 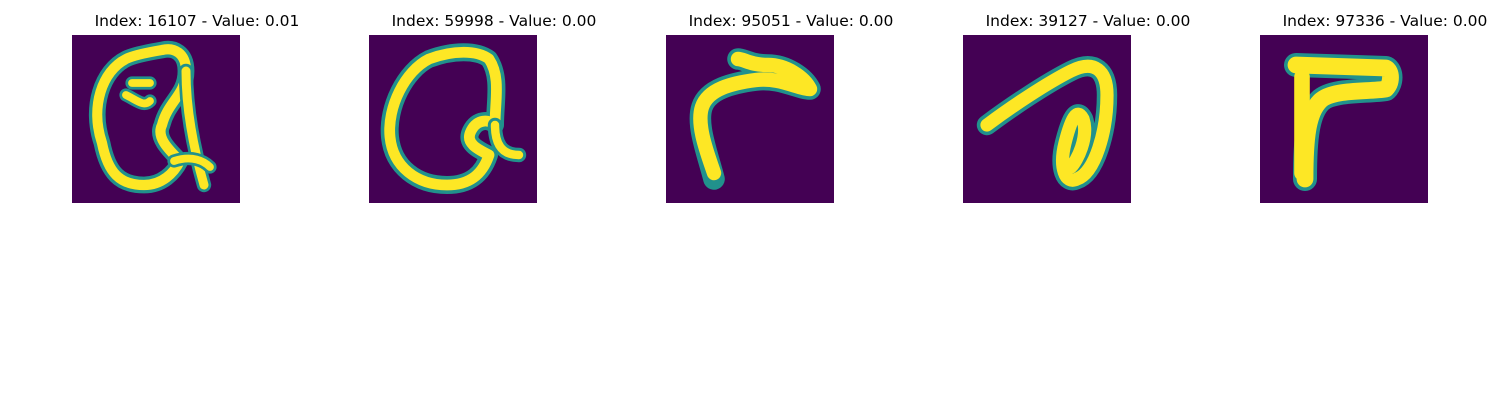 I want to click on panel-title: Index: 95051 - Value: 0.00, so click(x=791, y=21).